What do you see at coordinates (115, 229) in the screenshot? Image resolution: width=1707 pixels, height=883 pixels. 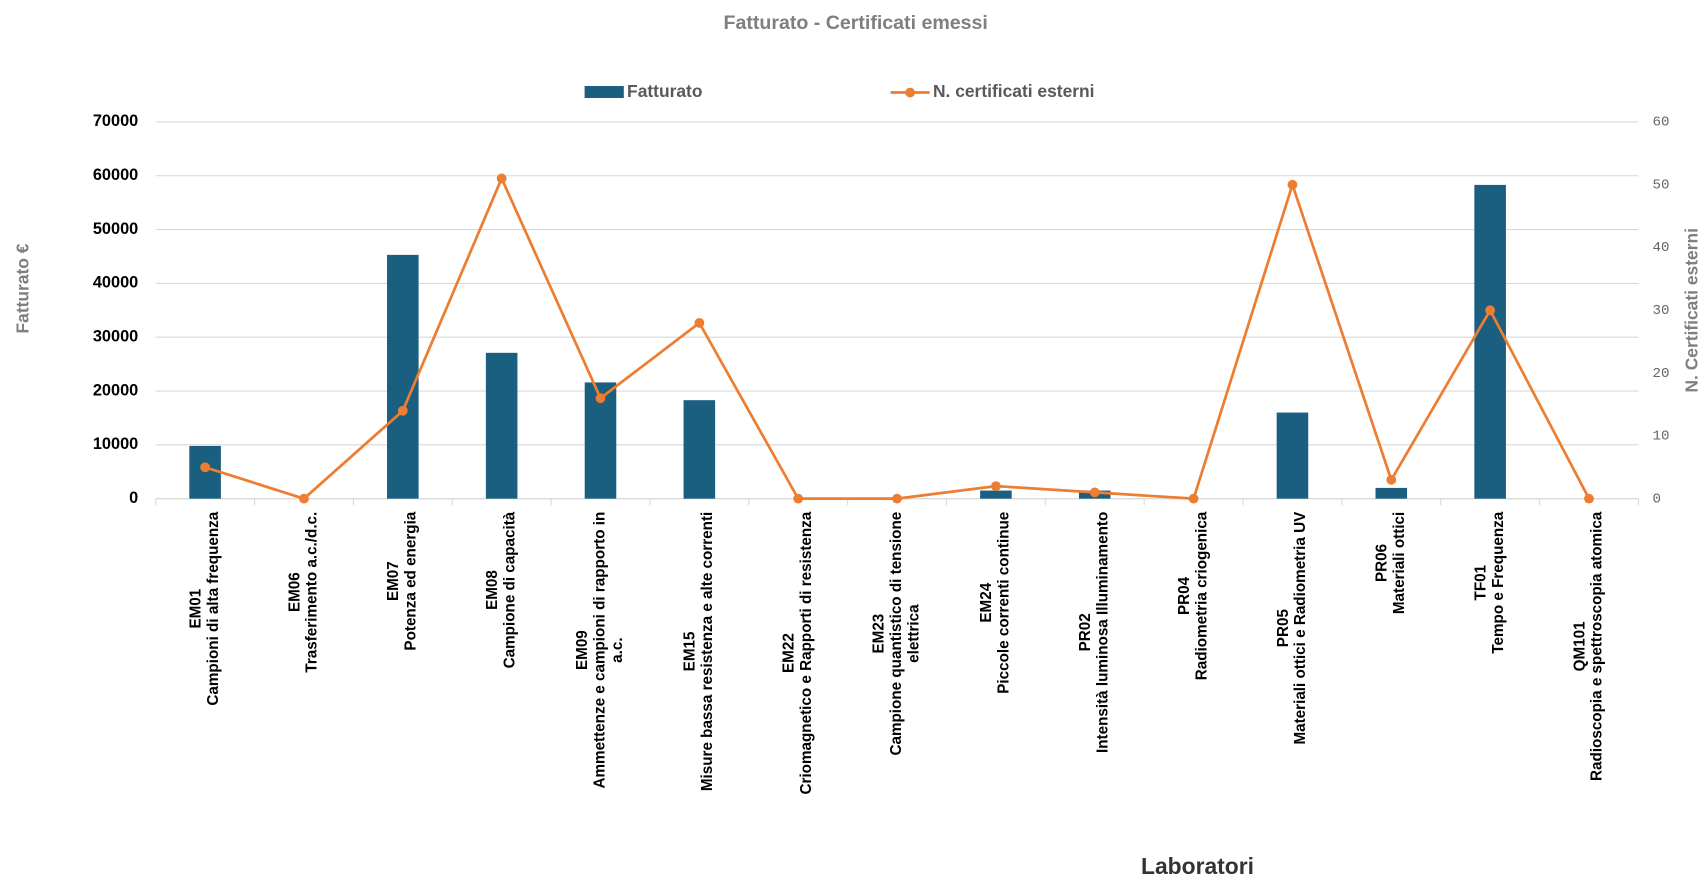 I see `y-tick-label: 50000` at bounding box center [115, 229].